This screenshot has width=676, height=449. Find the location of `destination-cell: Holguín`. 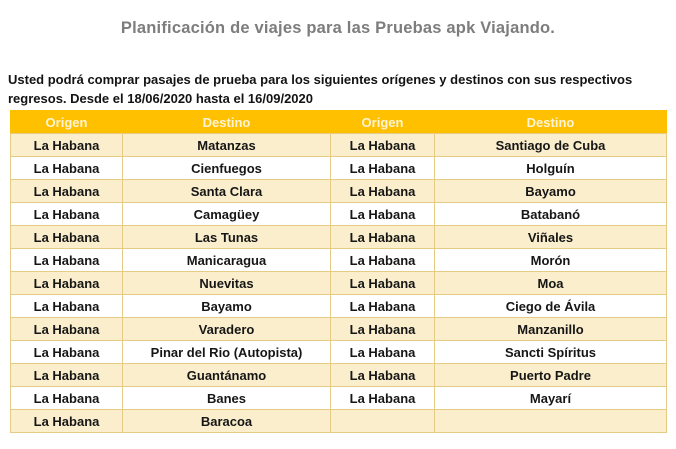

destination-cell: Holguín is located at coordinates (550, 168).